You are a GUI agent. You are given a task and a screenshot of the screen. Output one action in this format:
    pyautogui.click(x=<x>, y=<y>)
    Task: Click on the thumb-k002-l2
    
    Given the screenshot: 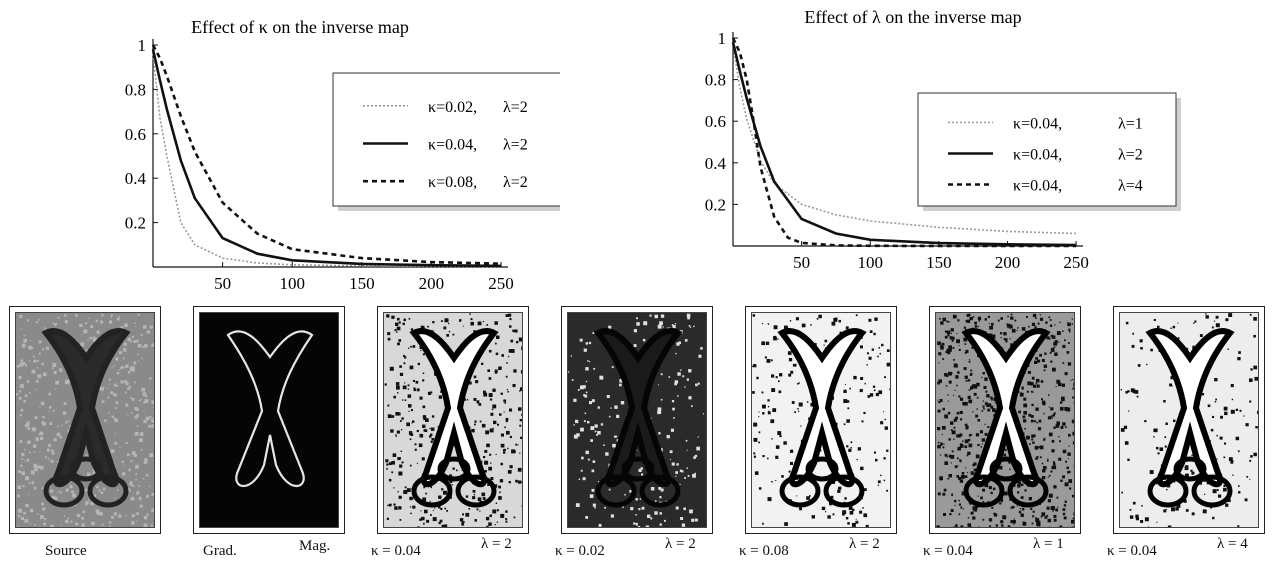 What is the action you would take?
    pyautogui.click(x=637, y=420)
    